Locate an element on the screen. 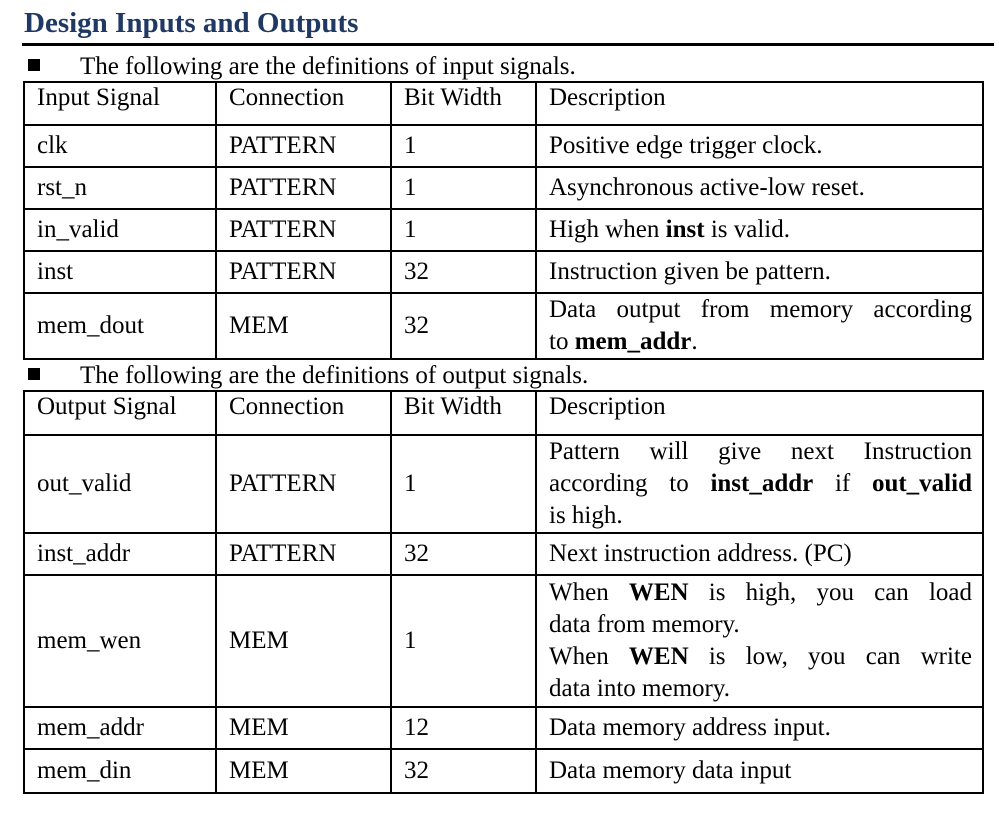  signal-cell: rst_n is located at coordinates (120, 188).